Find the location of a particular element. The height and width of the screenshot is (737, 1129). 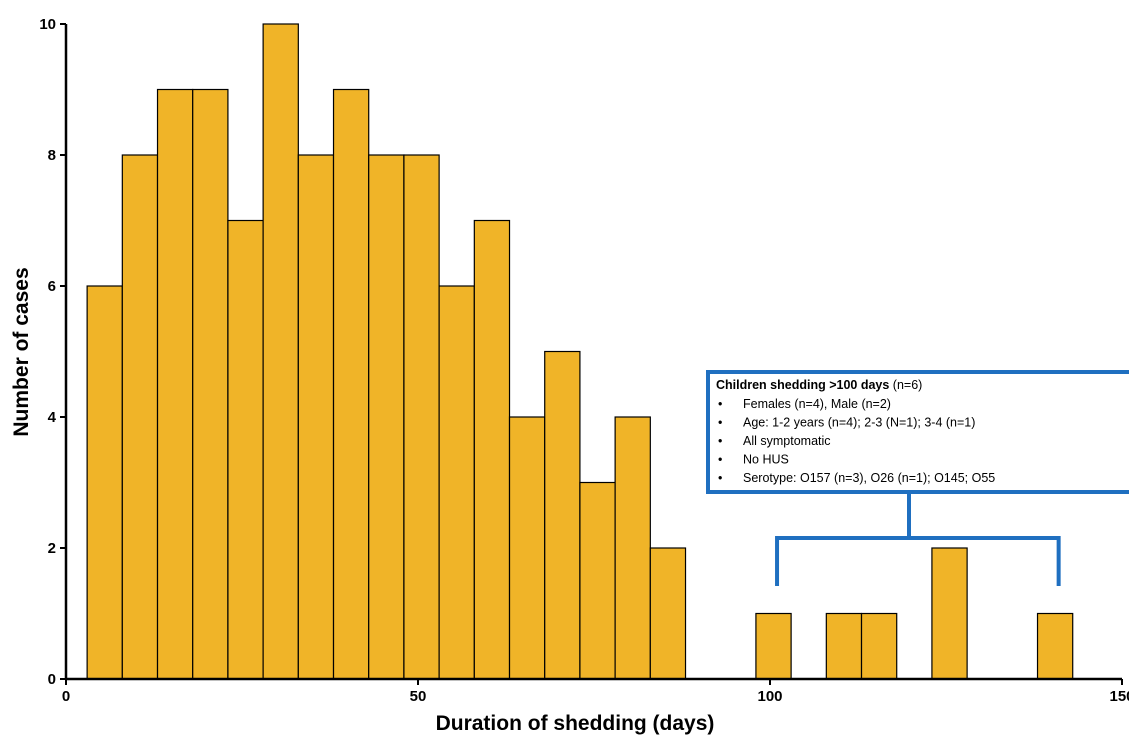

y-axis-title: Number of cases is located at coordinates (21, 351).